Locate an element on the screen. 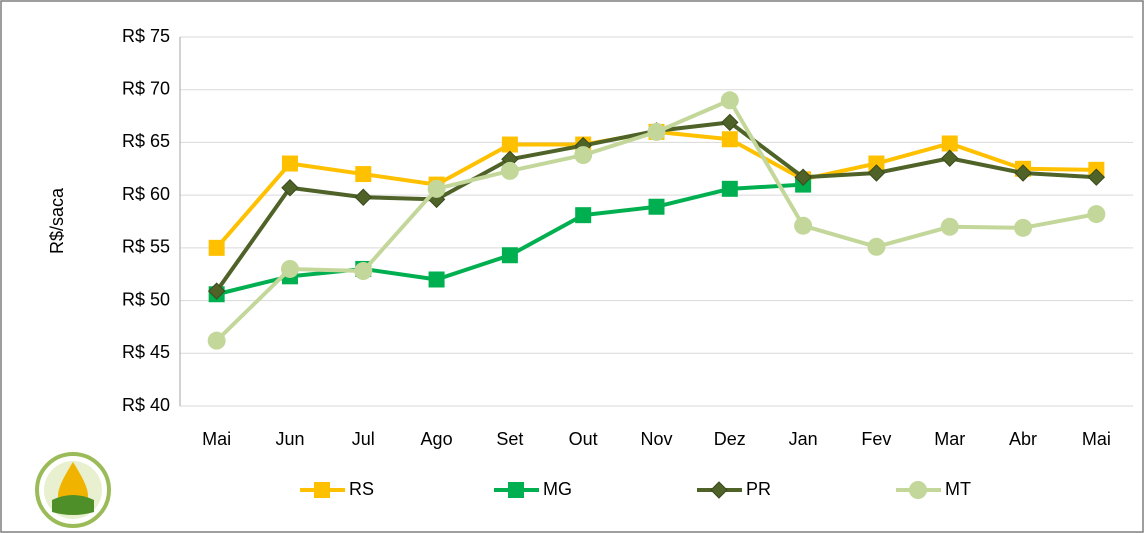 This screenshot has width=1144, height=533. x-tick-label: Nov is located at coordinates (656, 439).